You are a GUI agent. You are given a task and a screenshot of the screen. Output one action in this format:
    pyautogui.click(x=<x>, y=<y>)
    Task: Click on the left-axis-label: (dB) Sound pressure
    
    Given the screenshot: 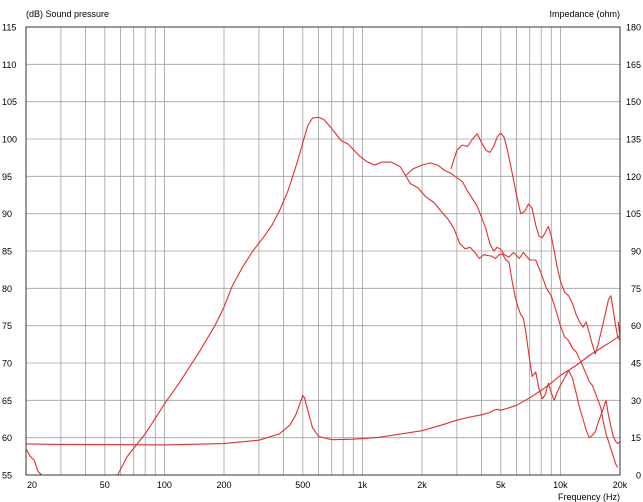 What is the action you would take?
    pyautogui.click(x=67, y=14)
    